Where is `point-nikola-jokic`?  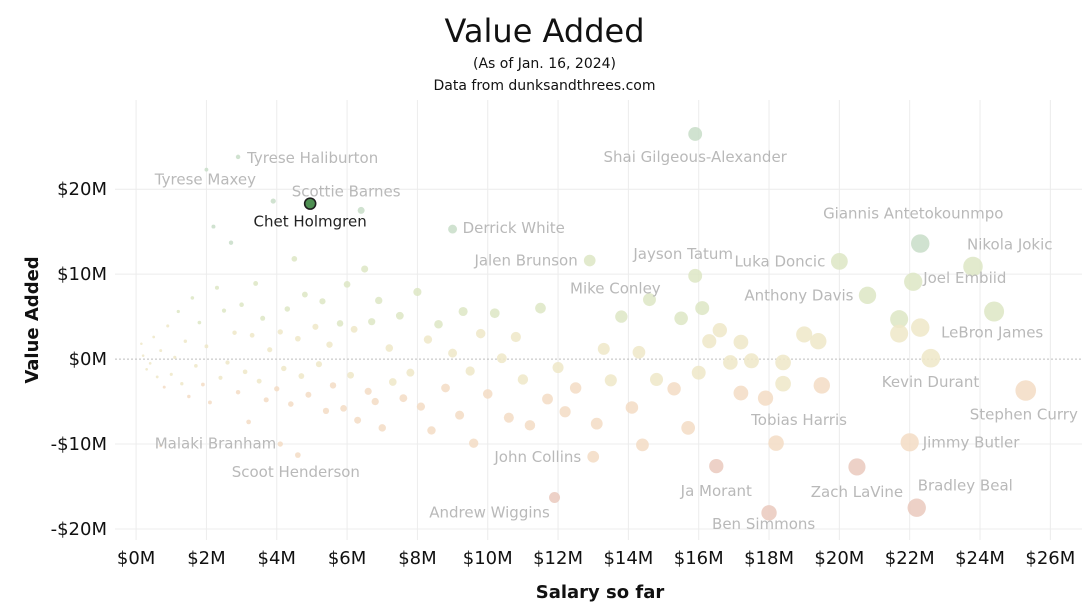
point-nikola-jokic is located at coordinates (973, 266).